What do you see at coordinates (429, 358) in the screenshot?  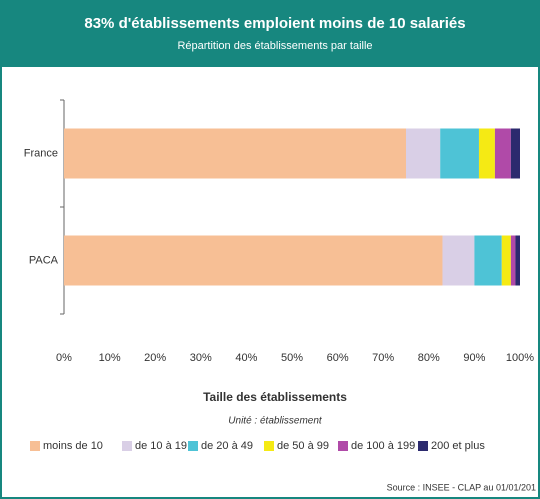 I see `x-tick-label: 80%` at bounding box center [429, 358].